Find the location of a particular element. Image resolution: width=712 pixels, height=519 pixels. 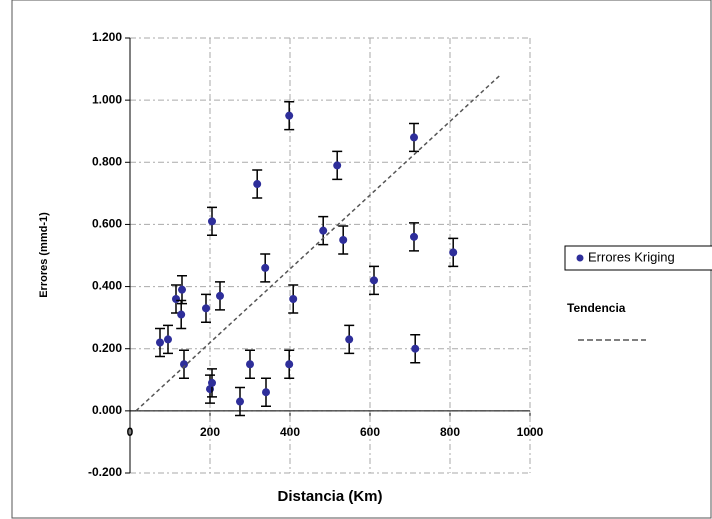

legend-label: Tendencia is located at coordinates (596, 308).